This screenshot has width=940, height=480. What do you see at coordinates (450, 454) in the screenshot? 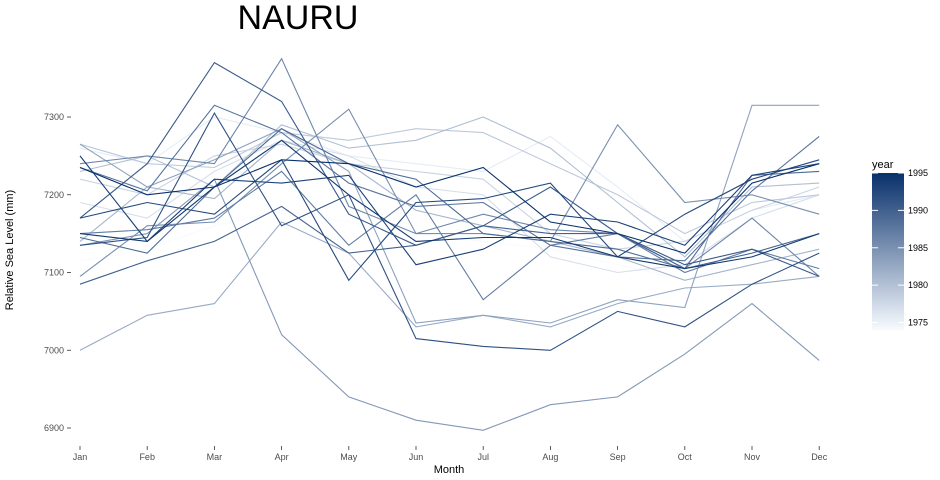
I see `x-axis: Jan Feb Mar Apr May Jun Jul Aug Sep Oct Nov Dec` at bounding box center [450, 454].